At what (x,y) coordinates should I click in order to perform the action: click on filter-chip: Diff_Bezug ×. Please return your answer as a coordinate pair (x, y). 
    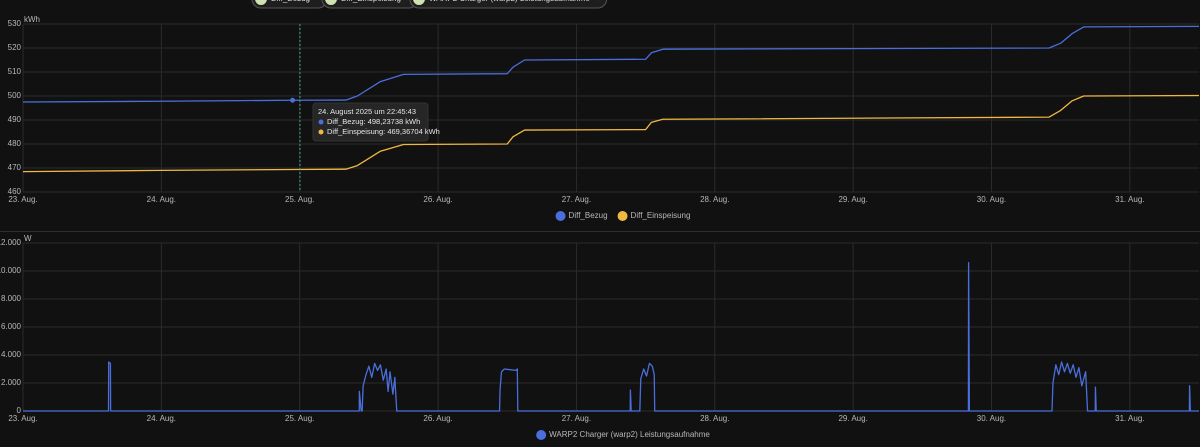
    Looking at the image, I should click on (289, 4).